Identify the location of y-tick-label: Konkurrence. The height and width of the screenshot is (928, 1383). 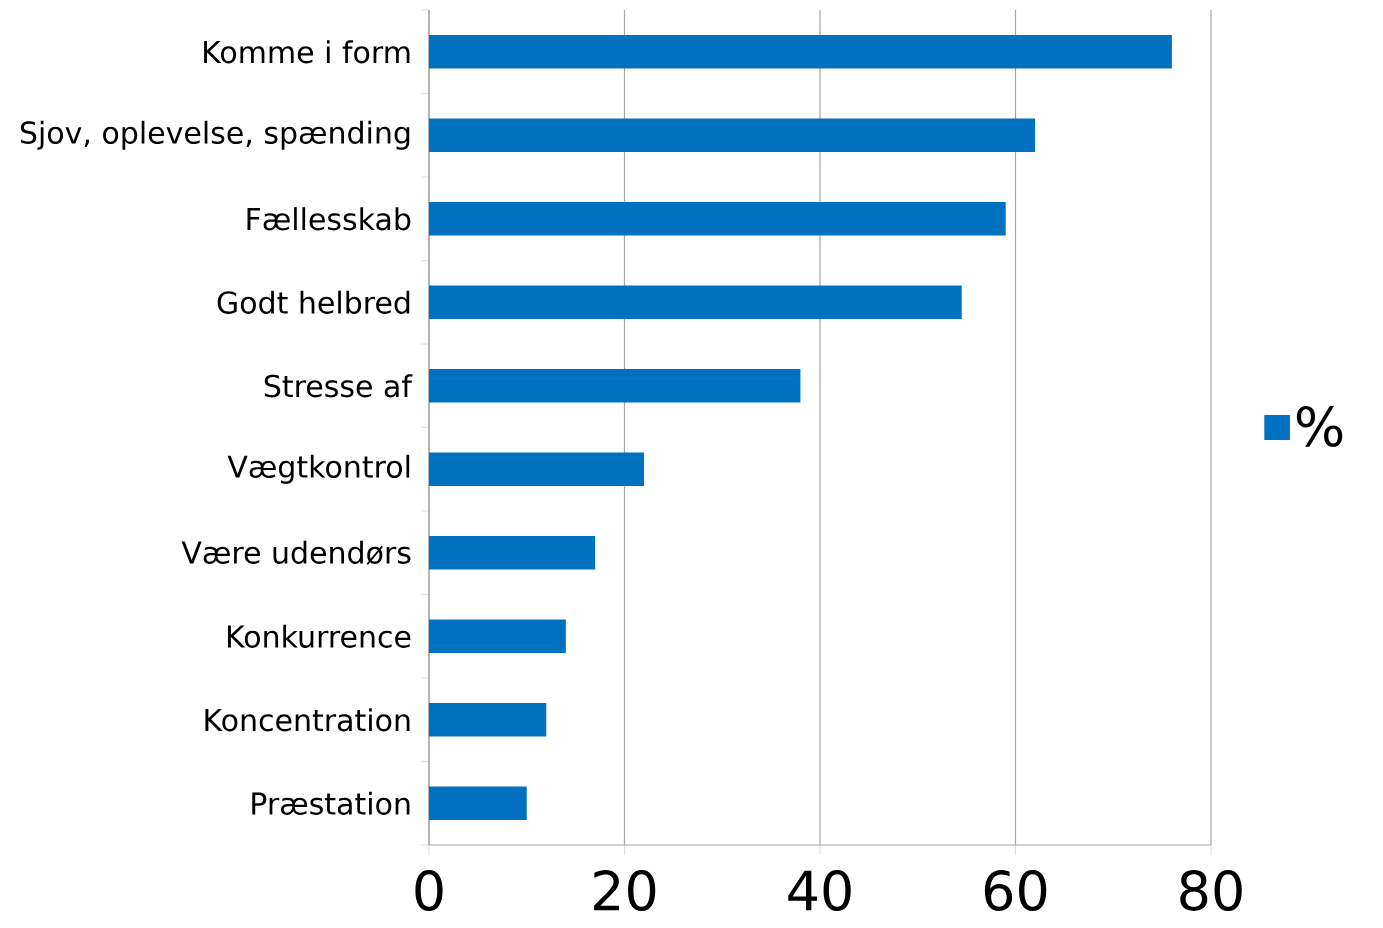
(319, 636).